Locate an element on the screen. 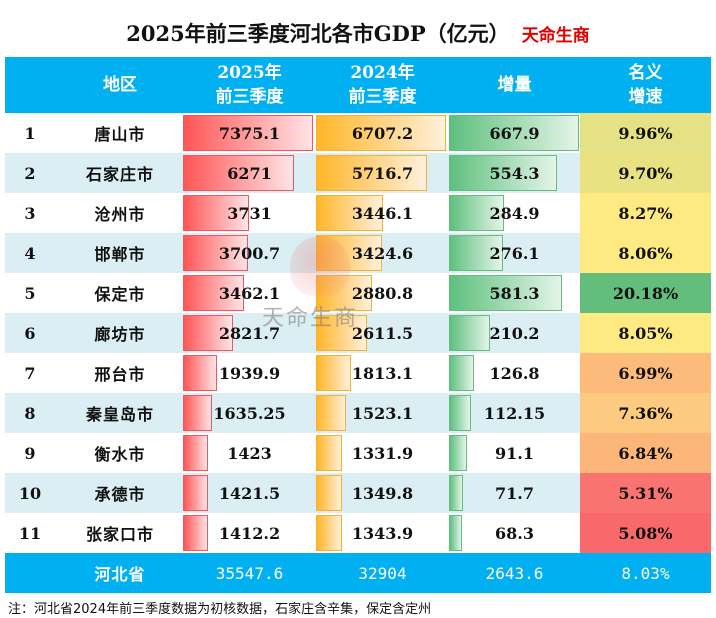 This screenshot has width=716, height=618. gdp2024-value: 1343.9 is located at coordinates (382, 533).